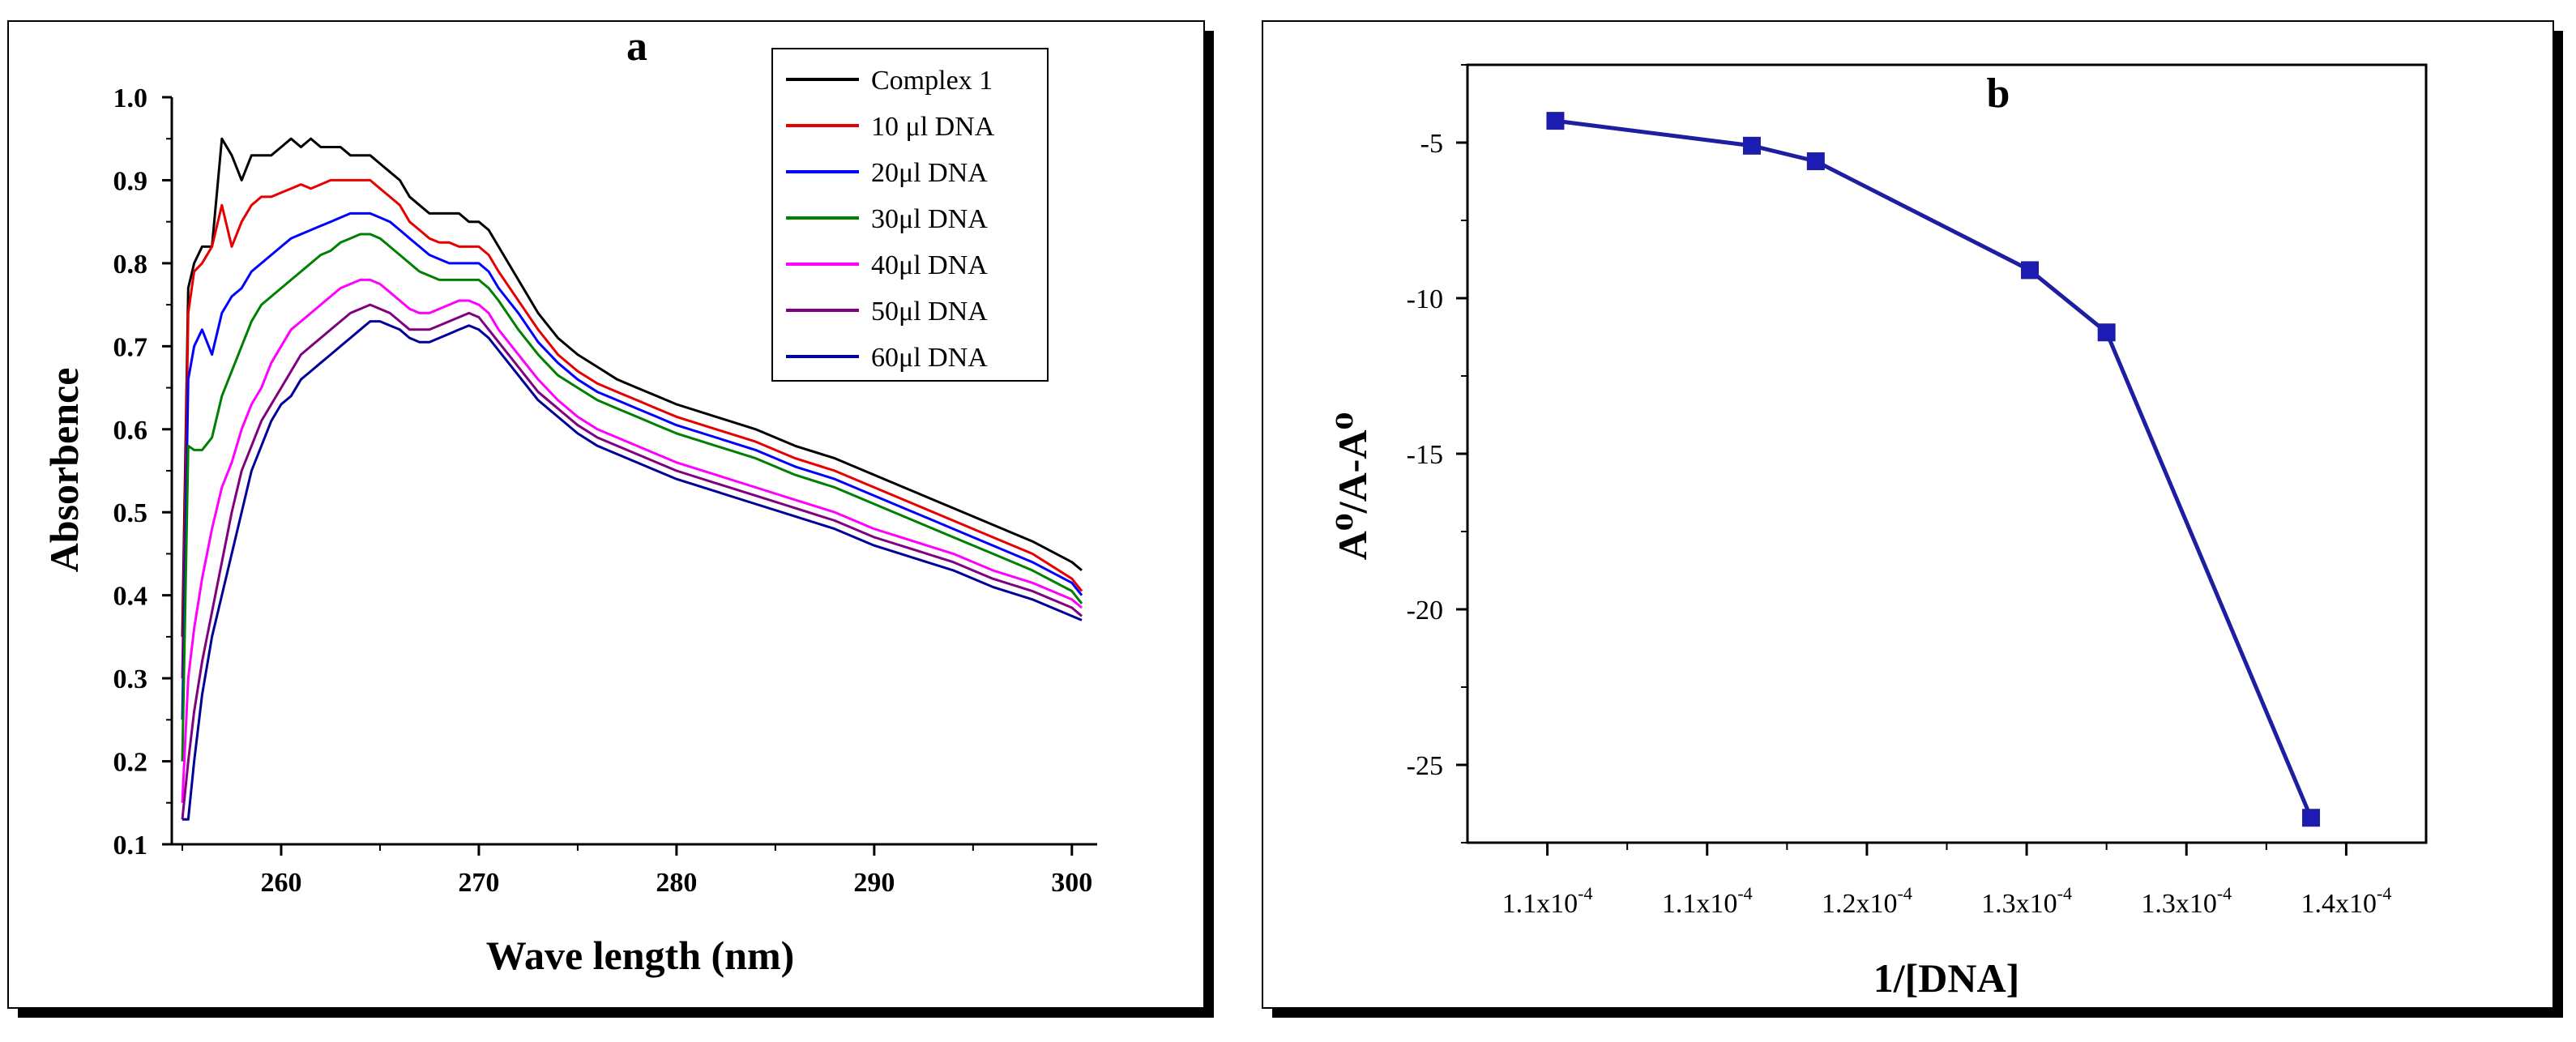 This screenshot has width=2576, height=1042. What do you see at coordinates (130, 431) in the screenshot?
I see `panel-a-y-tick-label: 0.6` at bounding box center [130, 431].